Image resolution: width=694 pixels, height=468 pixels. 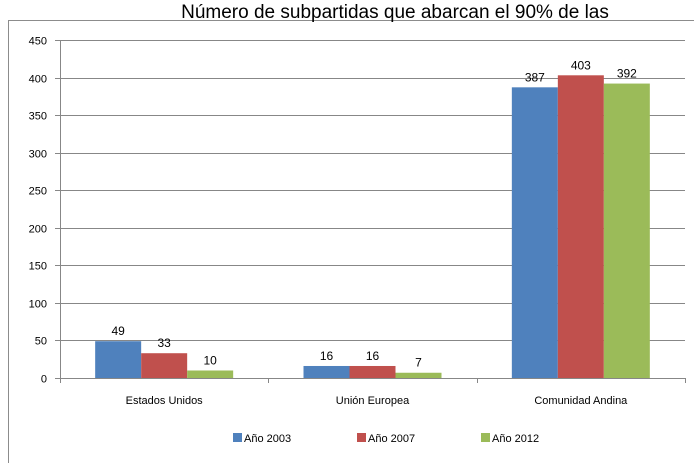 What do you see at coordinates (210, 360) in the screenshot?
I see `data-label: 10` at bounding box center [210, 360].